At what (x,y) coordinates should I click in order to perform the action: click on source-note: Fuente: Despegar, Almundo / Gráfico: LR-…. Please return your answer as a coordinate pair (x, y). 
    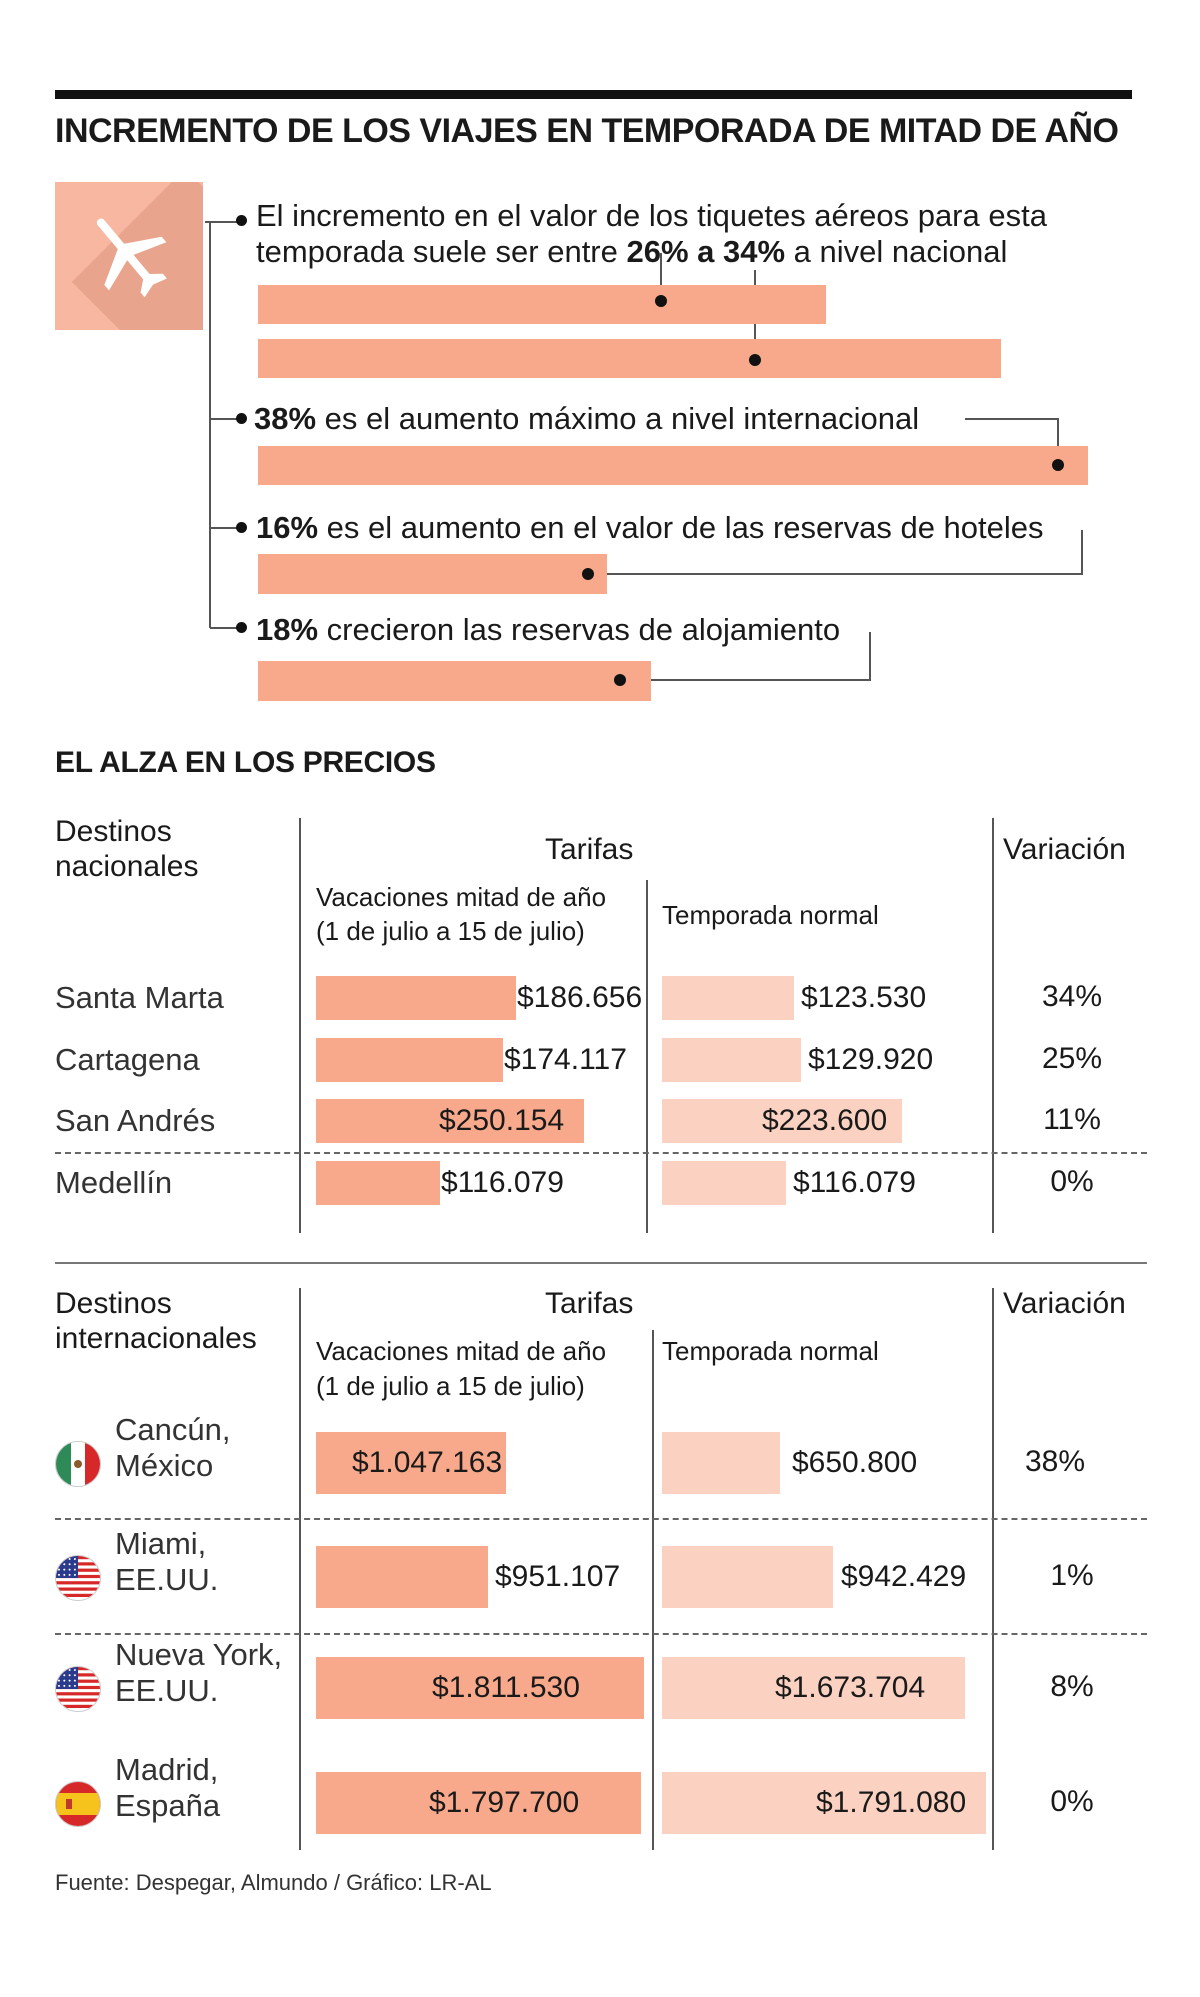
    Looking at the image, I should click on (273, 1882).